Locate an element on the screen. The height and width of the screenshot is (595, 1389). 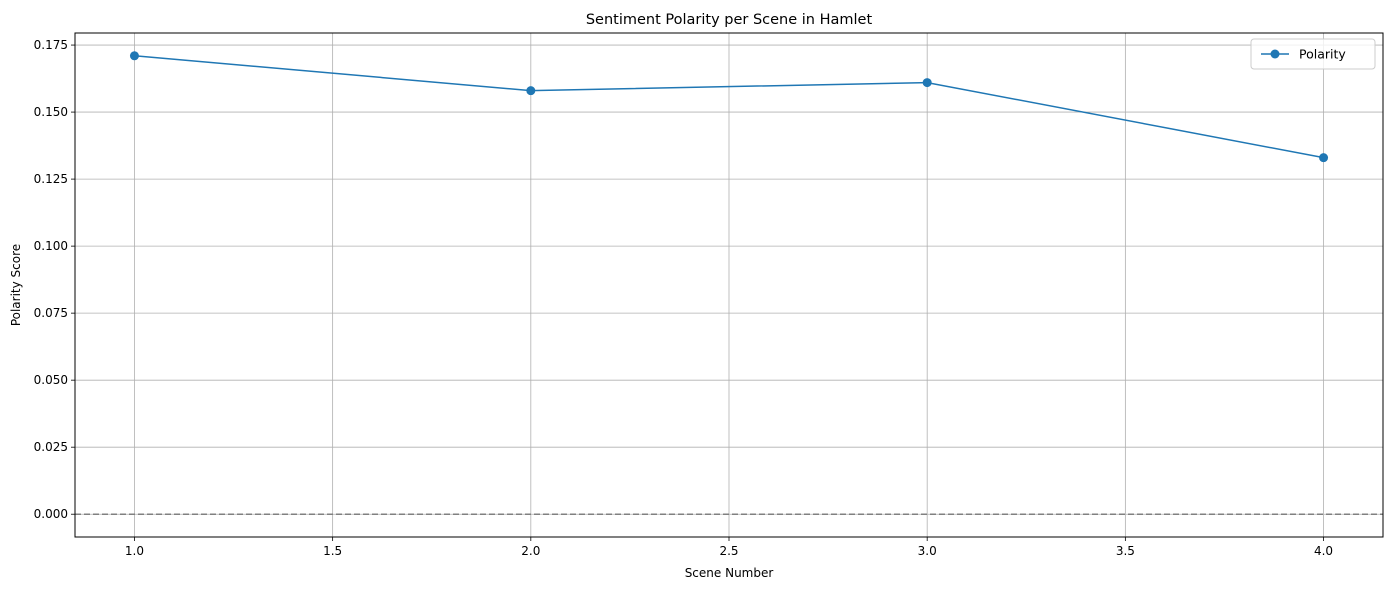
legend-label-polarity: Polarity is located at coordinates (1322, 54).